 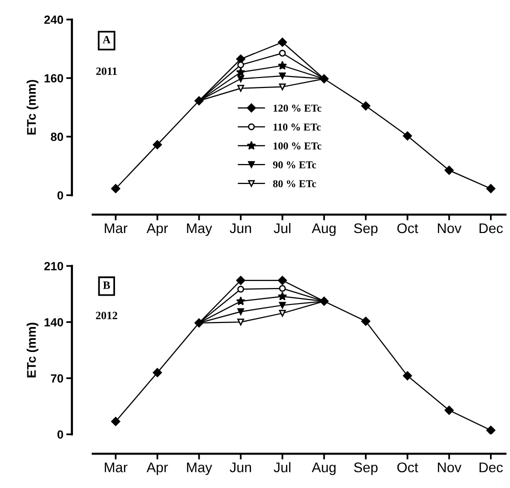 What do you see at coordinates (57, 137) in the screenshot?
I see `y-tick-label: 80` at bounding box center [57, 137].